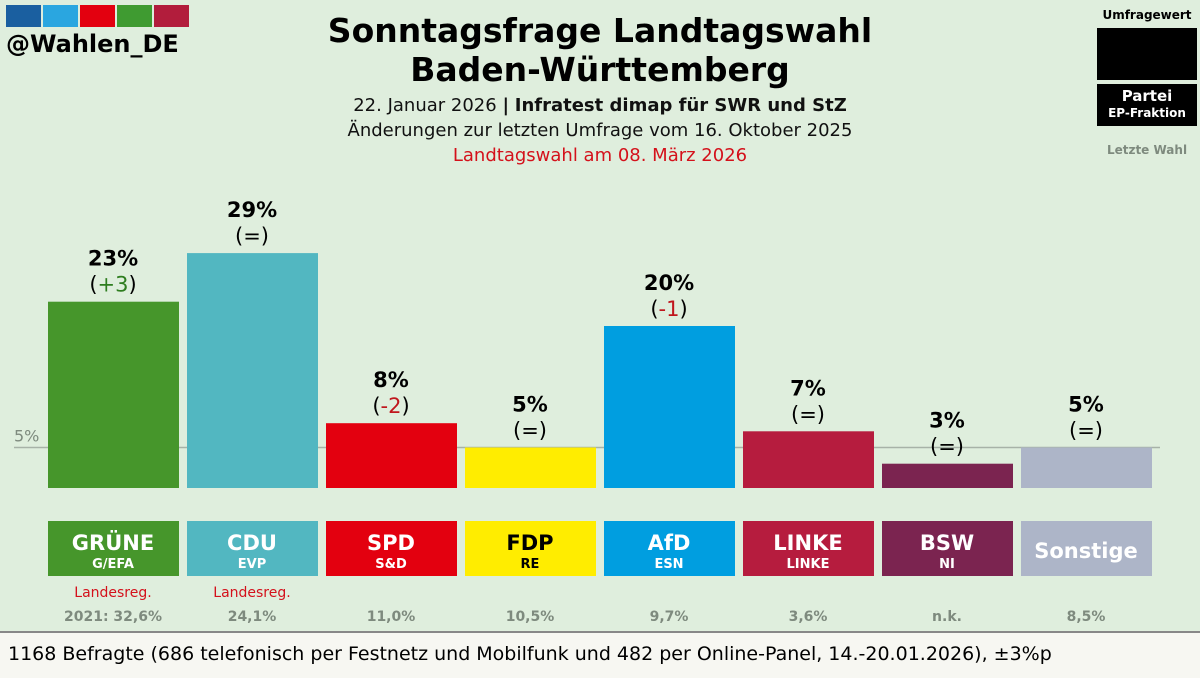 The height and width of the screenshot is (678, 1200). Describe the element at coordinates (1086, 431) in the screenshot. I see `change-label-7: (=)` at that location.